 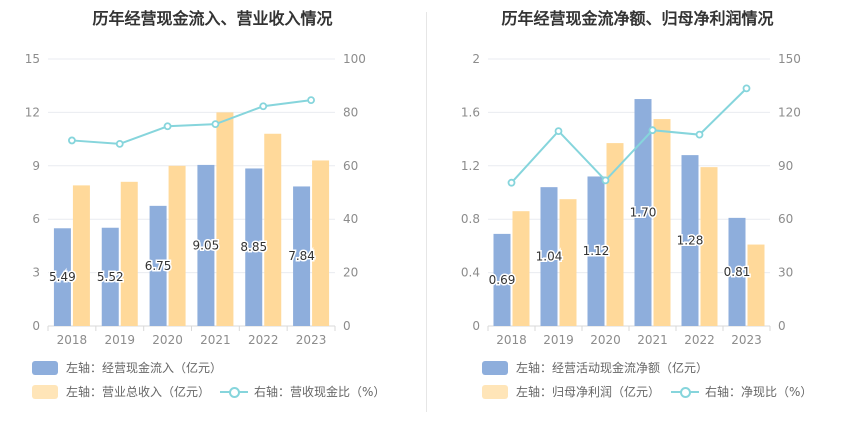 I want to click on y-left-tick-label: 3, so click(x=36, y=273).